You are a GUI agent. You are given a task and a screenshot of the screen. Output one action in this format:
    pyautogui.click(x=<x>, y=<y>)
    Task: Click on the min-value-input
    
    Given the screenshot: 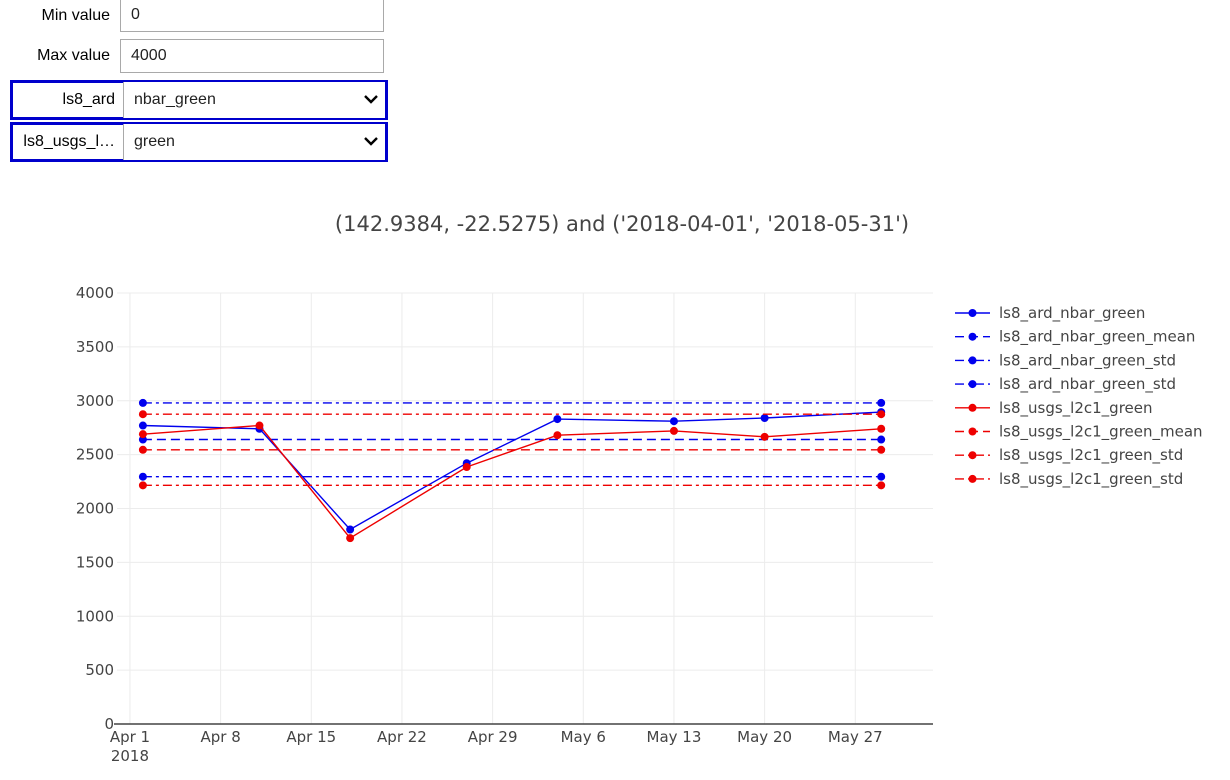 What is the action you would take?
    pyautogui.click(x=252, y=16)
    